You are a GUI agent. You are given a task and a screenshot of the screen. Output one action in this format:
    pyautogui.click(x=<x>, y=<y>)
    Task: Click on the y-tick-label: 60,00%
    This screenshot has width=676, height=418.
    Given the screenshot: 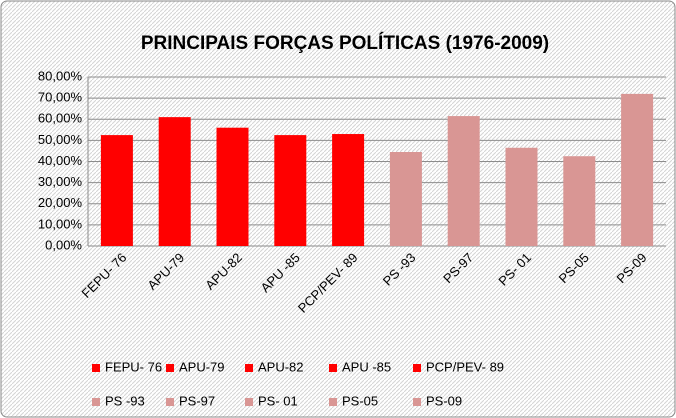 What is the action you would take?
    pyautogui.click(x=60, y=118)
    